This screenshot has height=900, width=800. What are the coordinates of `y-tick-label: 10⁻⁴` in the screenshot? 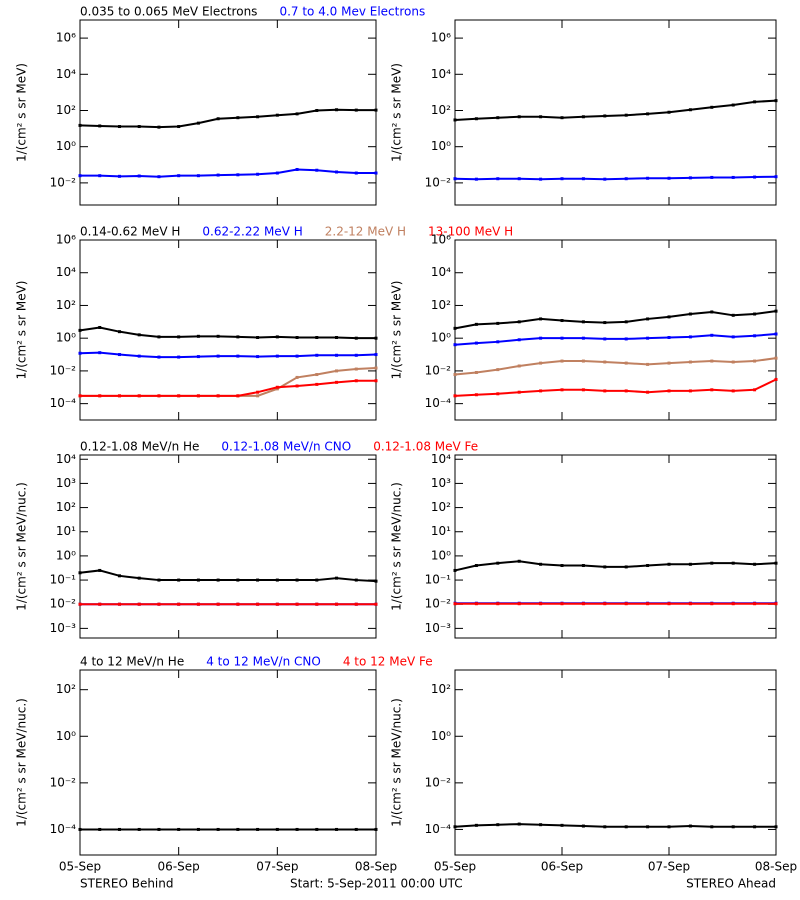 It's located at (438, 829).